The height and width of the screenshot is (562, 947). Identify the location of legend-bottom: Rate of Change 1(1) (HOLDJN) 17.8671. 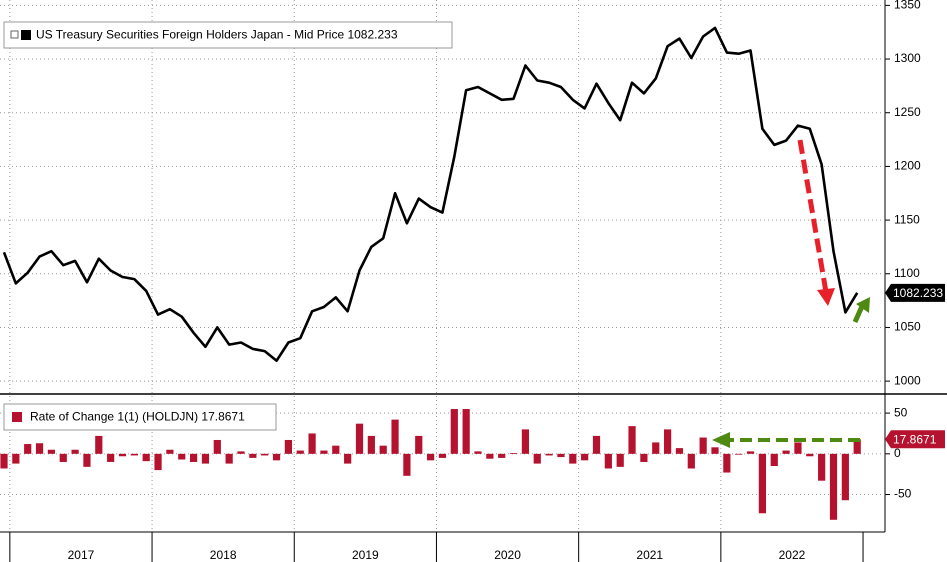
(140, 417).